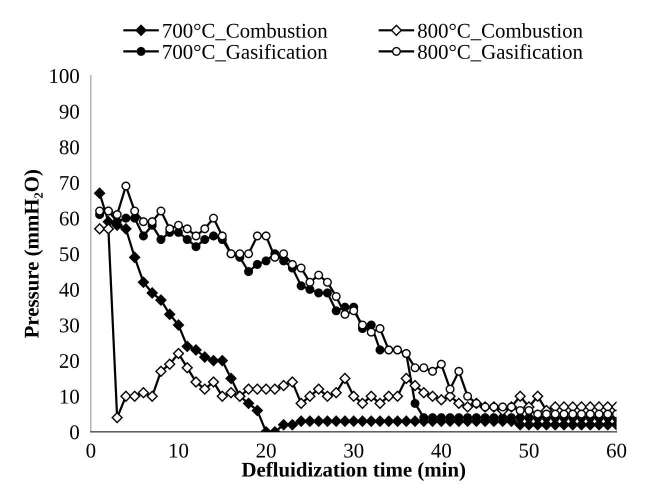 The width and height of the screenshot is (649, 488). I want to click on y-tick-label: 50, so click(69, 254).